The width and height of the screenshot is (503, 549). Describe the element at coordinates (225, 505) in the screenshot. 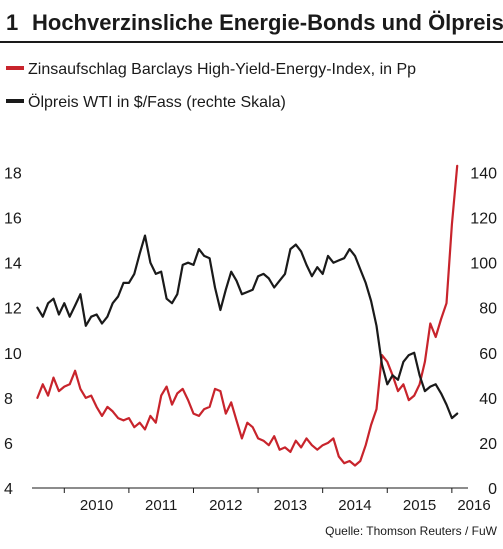

I see `x-tick-label: 2012` at that location.